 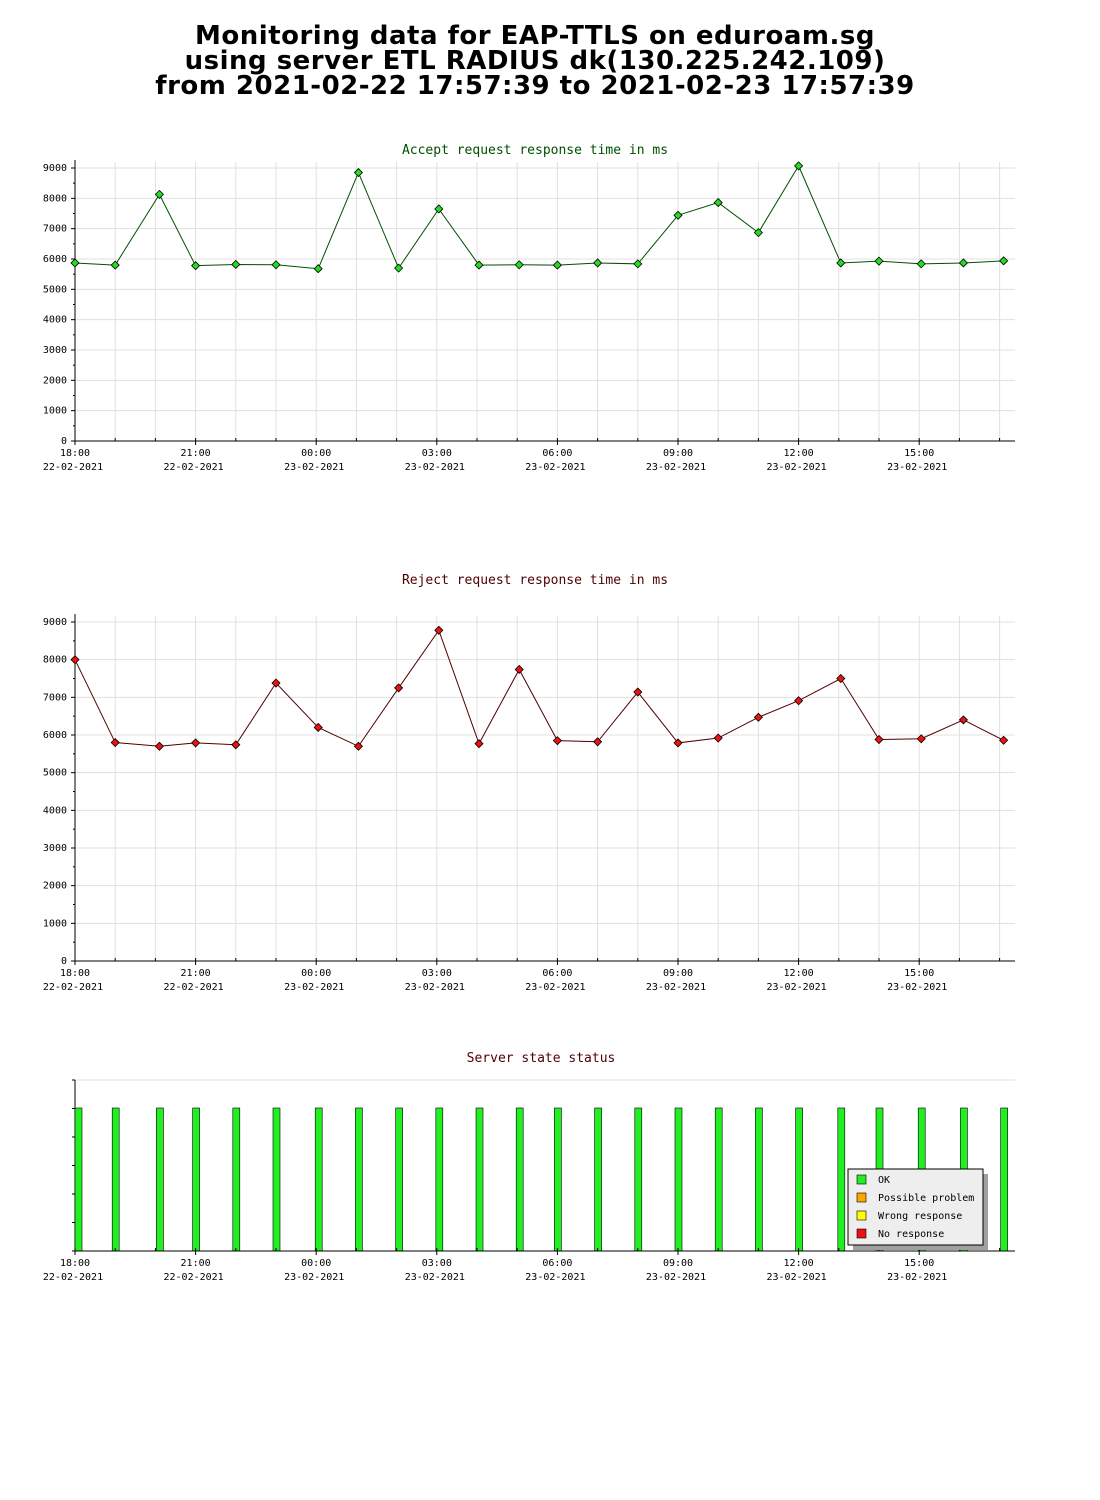 I want to click on y-tick-label: 3000, so click(x=55, y=848).